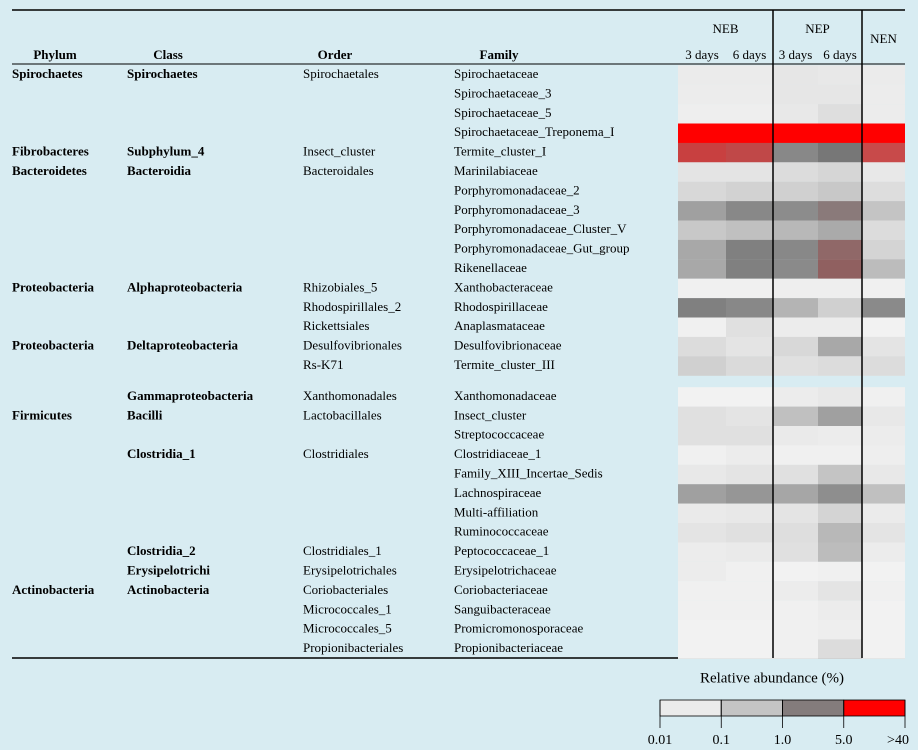 This screenshot has width=918, height=750. What do you see at coordinates (499, 325) in the screenshot?
I see `family-label: Anaplasmataceae` at bounding box center [499, 325].